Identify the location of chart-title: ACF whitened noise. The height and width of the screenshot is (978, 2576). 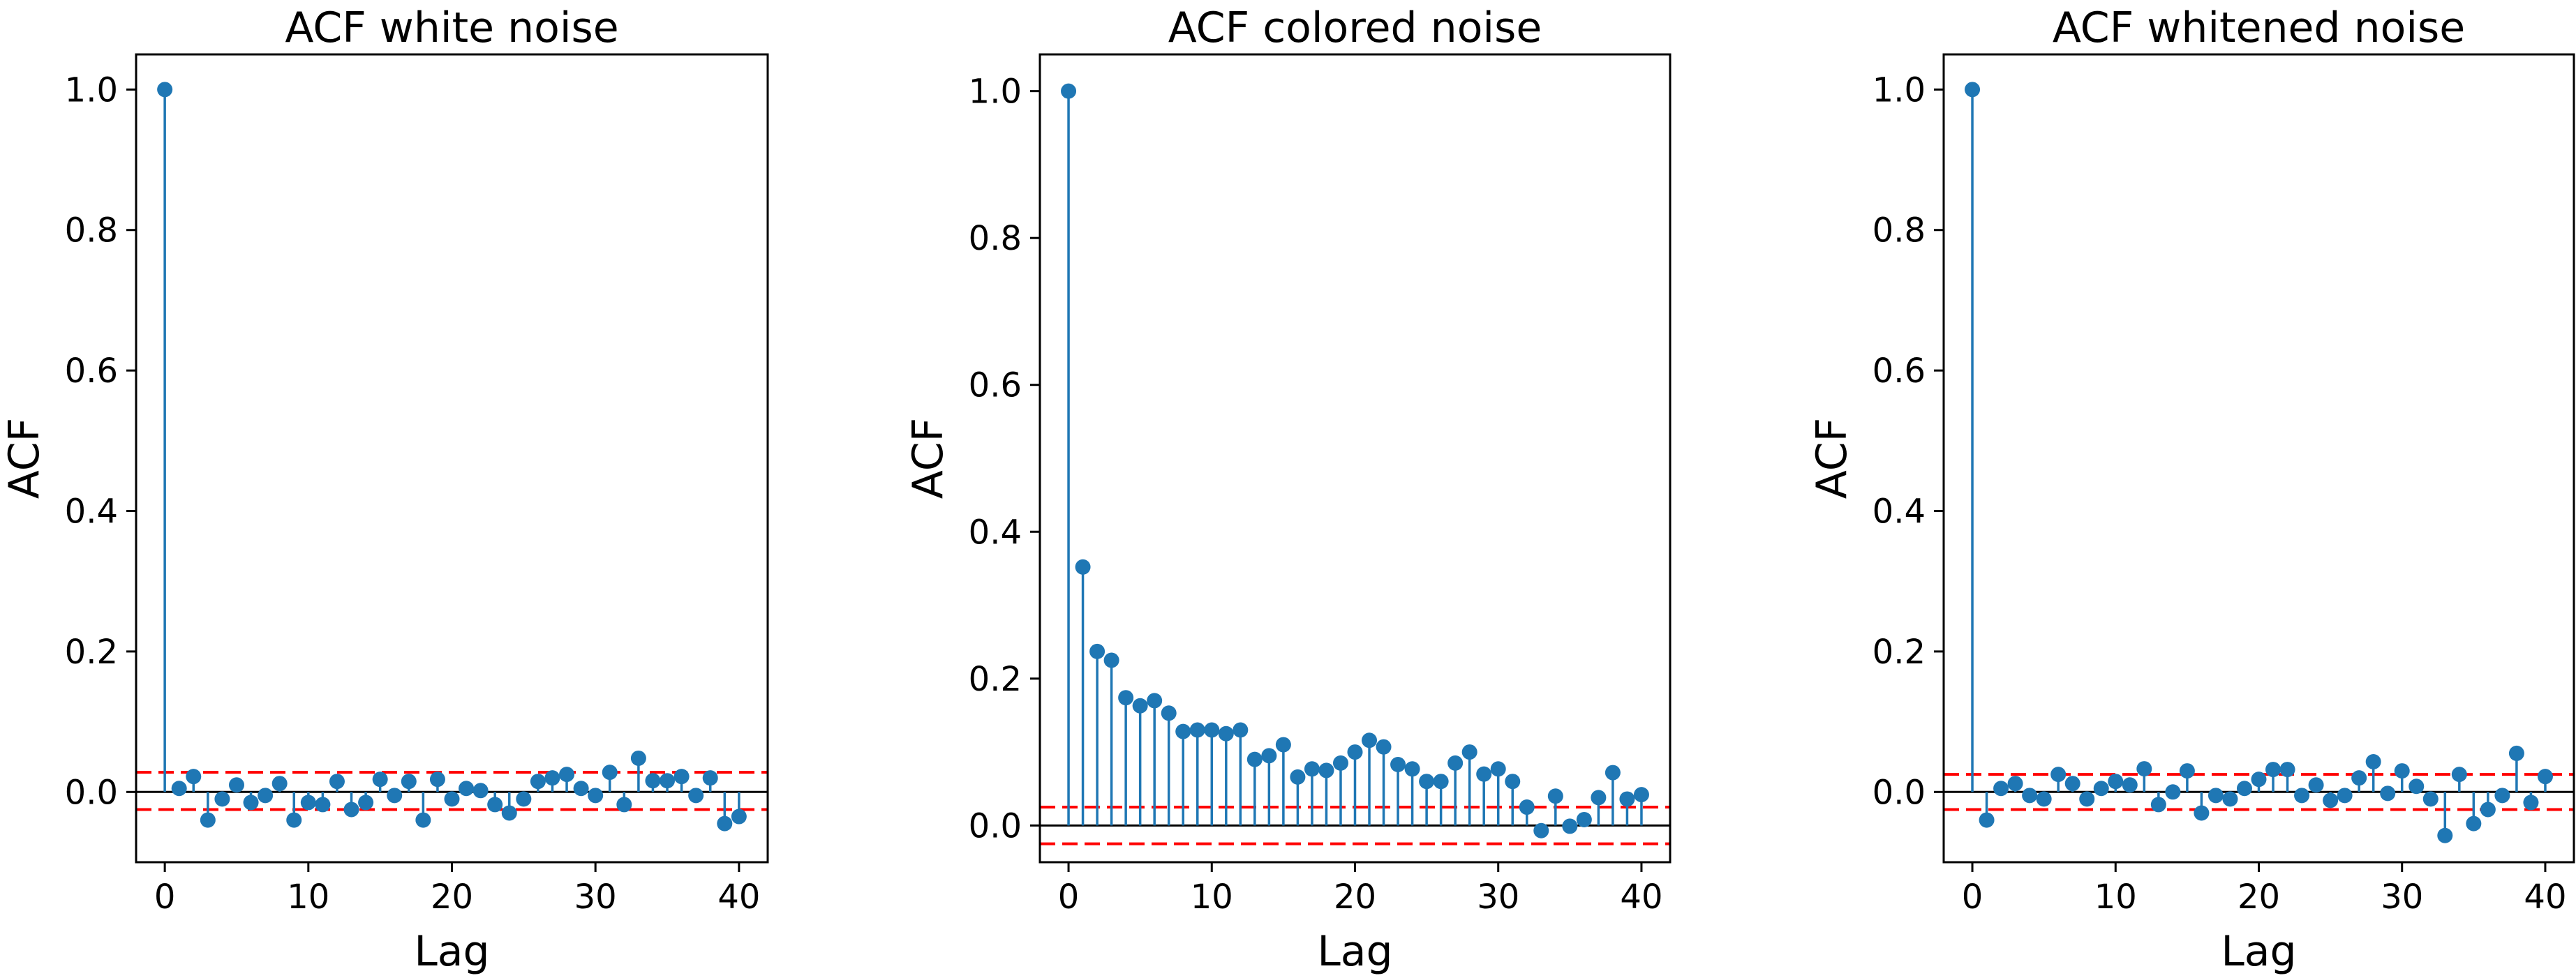
(2259, 27).